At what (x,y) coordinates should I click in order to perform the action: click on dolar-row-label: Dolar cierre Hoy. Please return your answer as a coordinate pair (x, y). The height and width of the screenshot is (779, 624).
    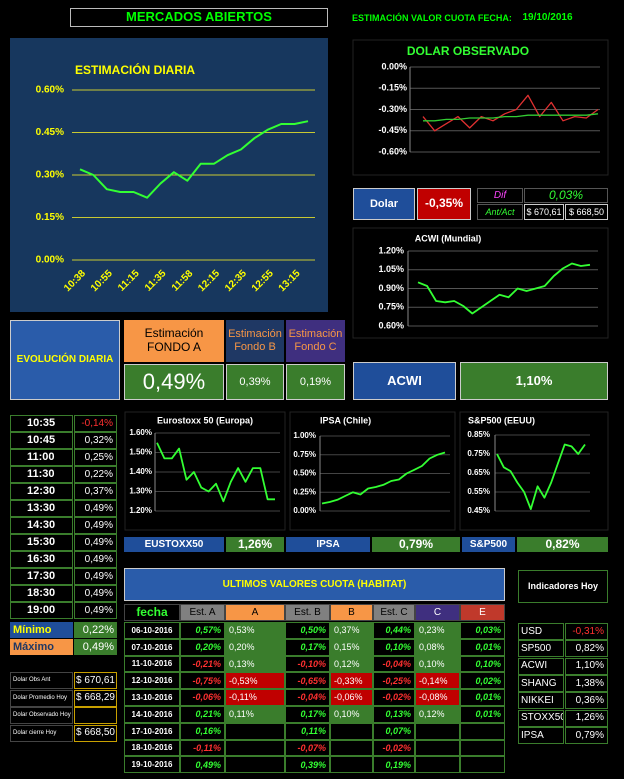
    Looking at the image, I should click on (41, 733).